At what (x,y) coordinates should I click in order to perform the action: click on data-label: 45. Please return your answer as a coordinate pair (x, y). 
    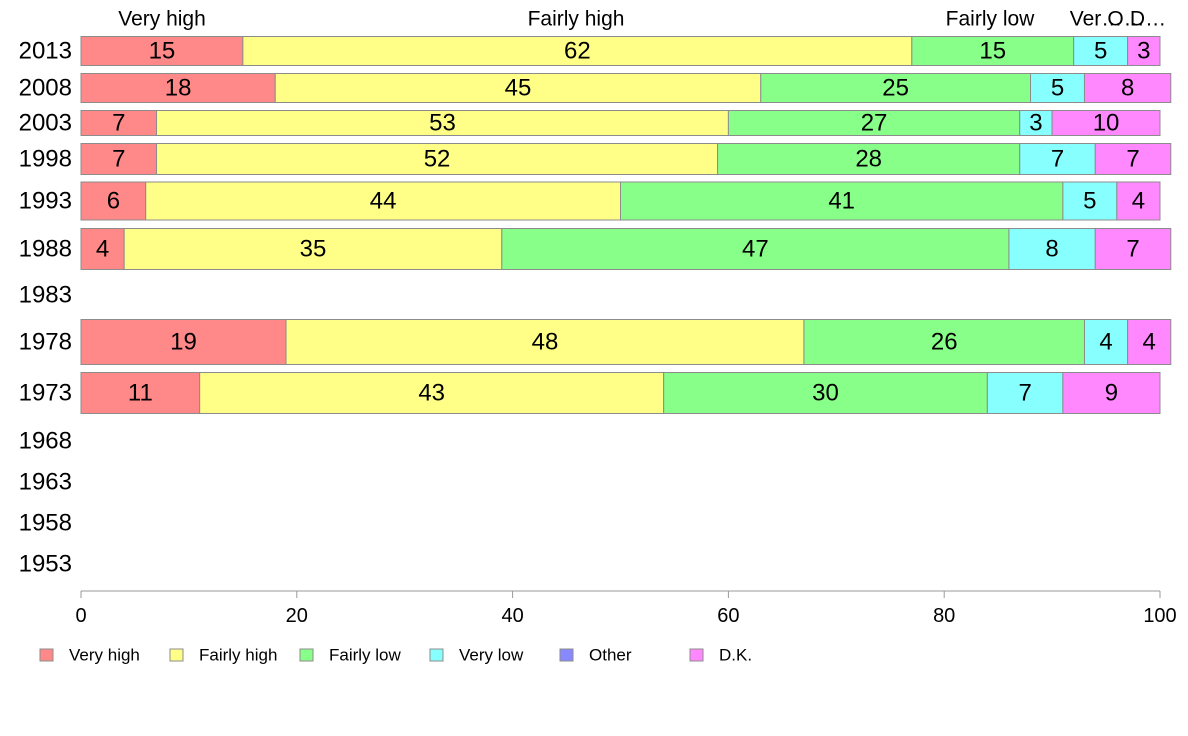
    Looking at the image, I should click on (518, 88).